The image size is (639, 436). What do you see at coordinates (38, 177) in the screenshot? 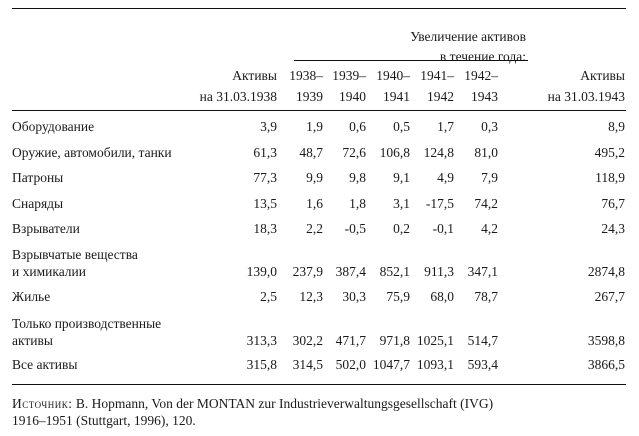
I see `row-label: Патроны` at bounding box center [38, 177].